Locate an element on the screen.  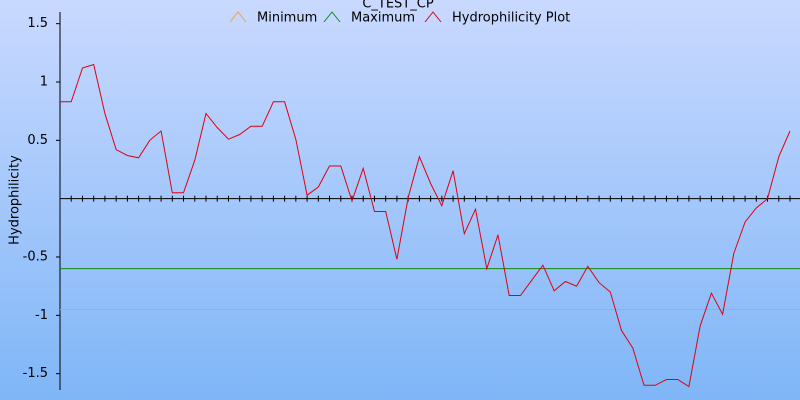
chart-title: C_TEST_CP is located at coordinates (398, 6).